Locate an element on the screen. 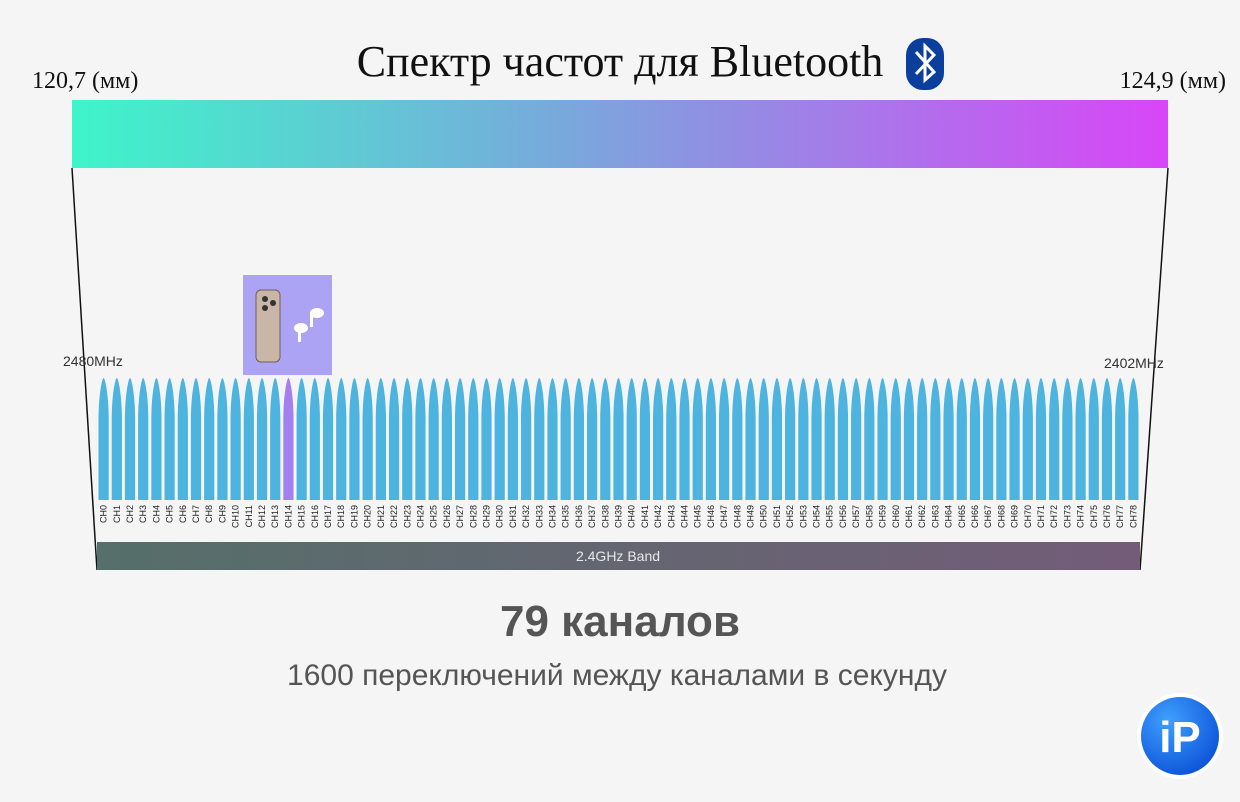 The height and width of the screenshot is (802, 1240). channel-label: CH72 is located at coordinates (1054, 516).